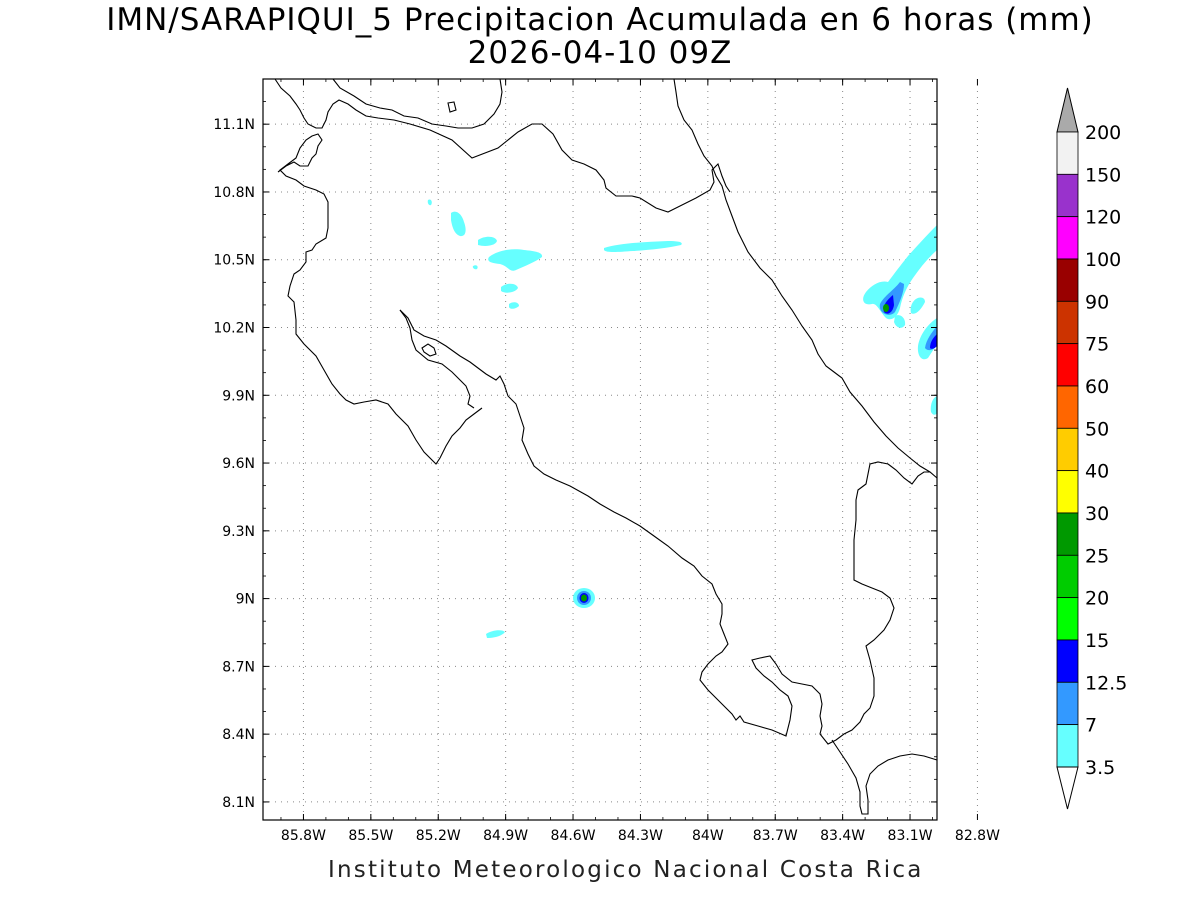 The width and height of the screenshot is (1200, 900). What do you see at coordinates (1097, 387) in the screenshot?
I see `colorbar-level-label: 60` at bounding box center [1097, 387].